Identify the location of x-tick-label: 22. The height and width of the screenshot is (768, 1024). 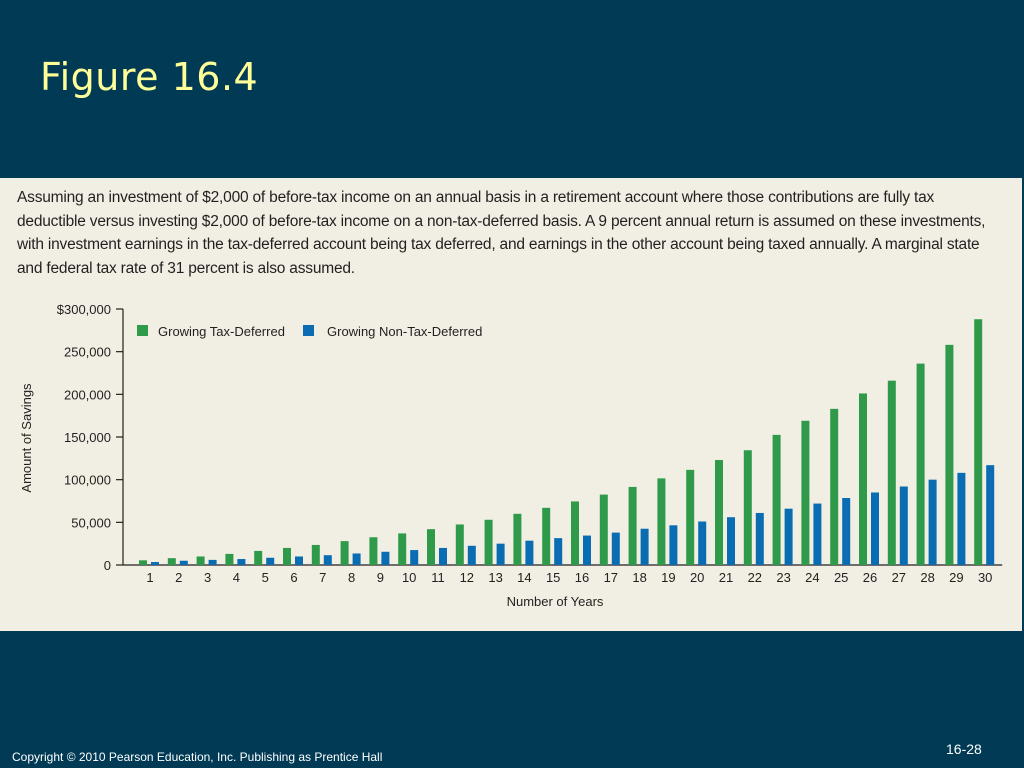
(755, 577).